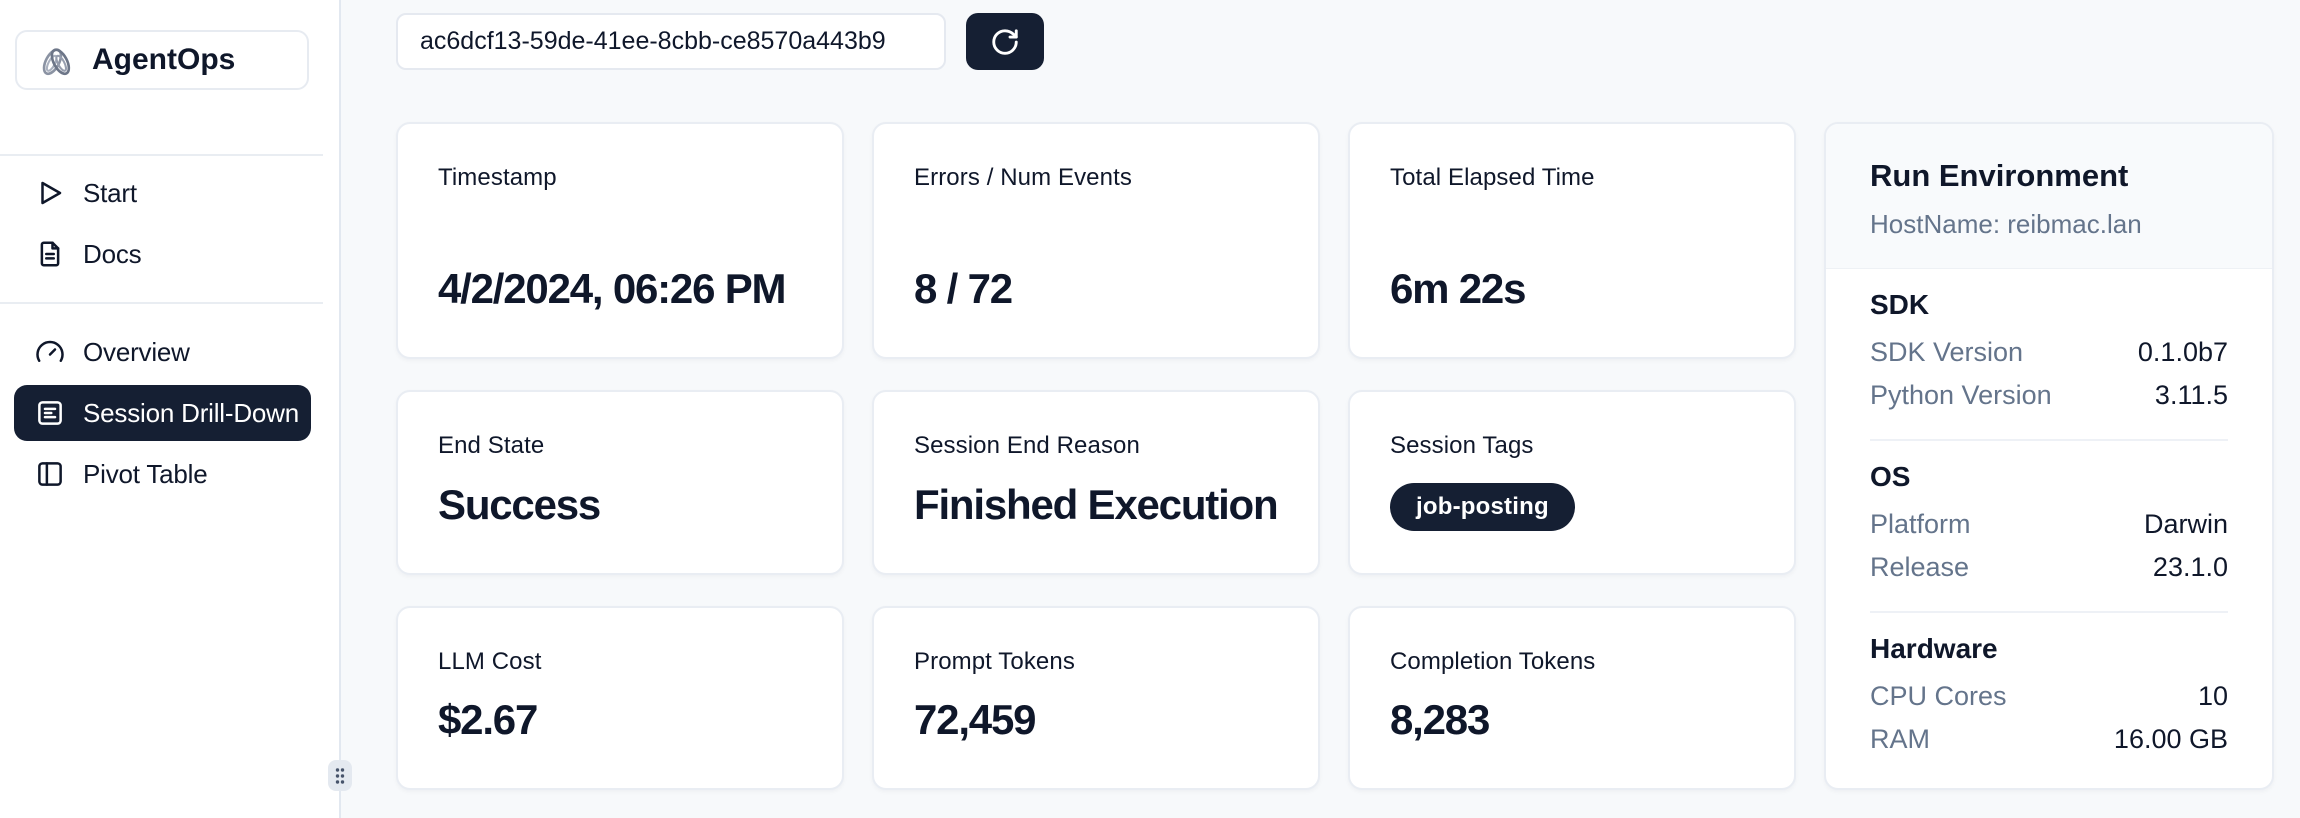 The width and height of the screenshot is (2300, 818). What do you see at coordinates (1462, 445) in the screenshot?
I see `card-label: Session Tags` at bounding box center [1462, 445].